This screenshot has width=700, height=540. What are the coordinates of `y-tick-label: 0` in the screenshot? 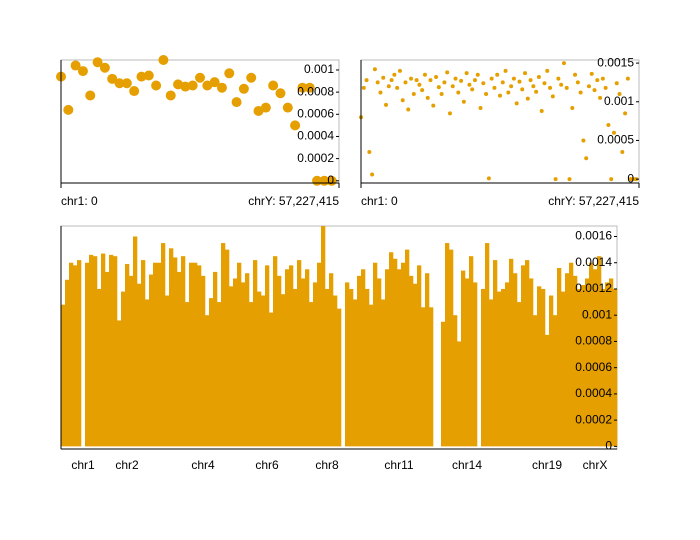 It's located at (630, 178).